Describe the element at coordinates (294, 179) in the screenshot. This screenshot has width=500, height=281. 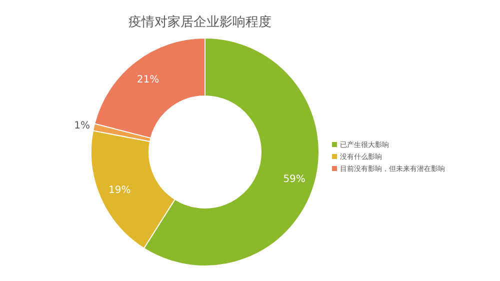
I see `data-label: 59%` at that location.